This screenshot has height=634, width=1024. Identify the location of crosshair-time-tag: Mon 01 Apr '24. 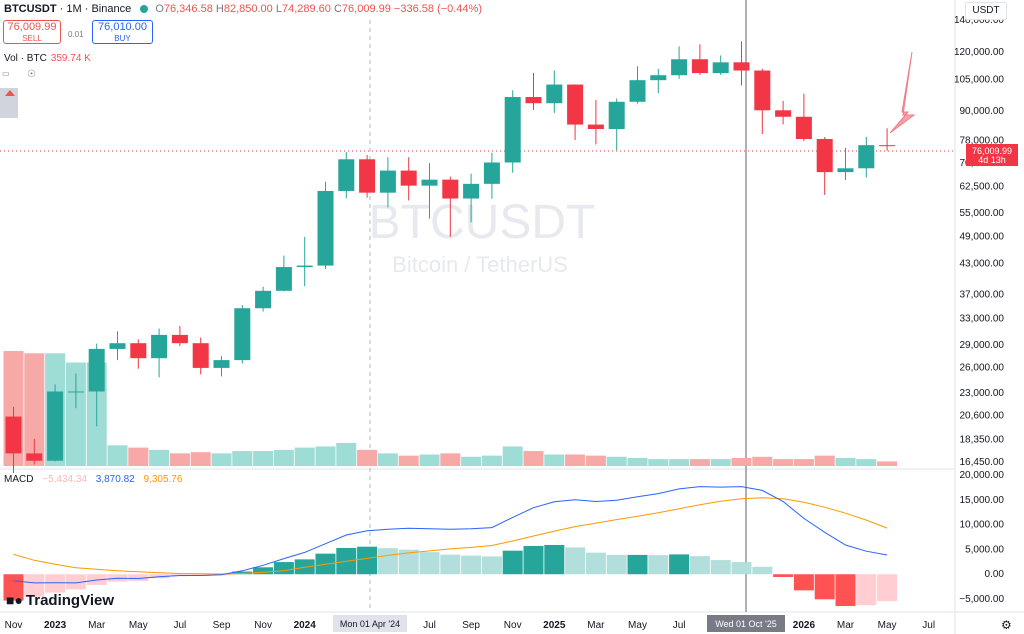
(370, 623).